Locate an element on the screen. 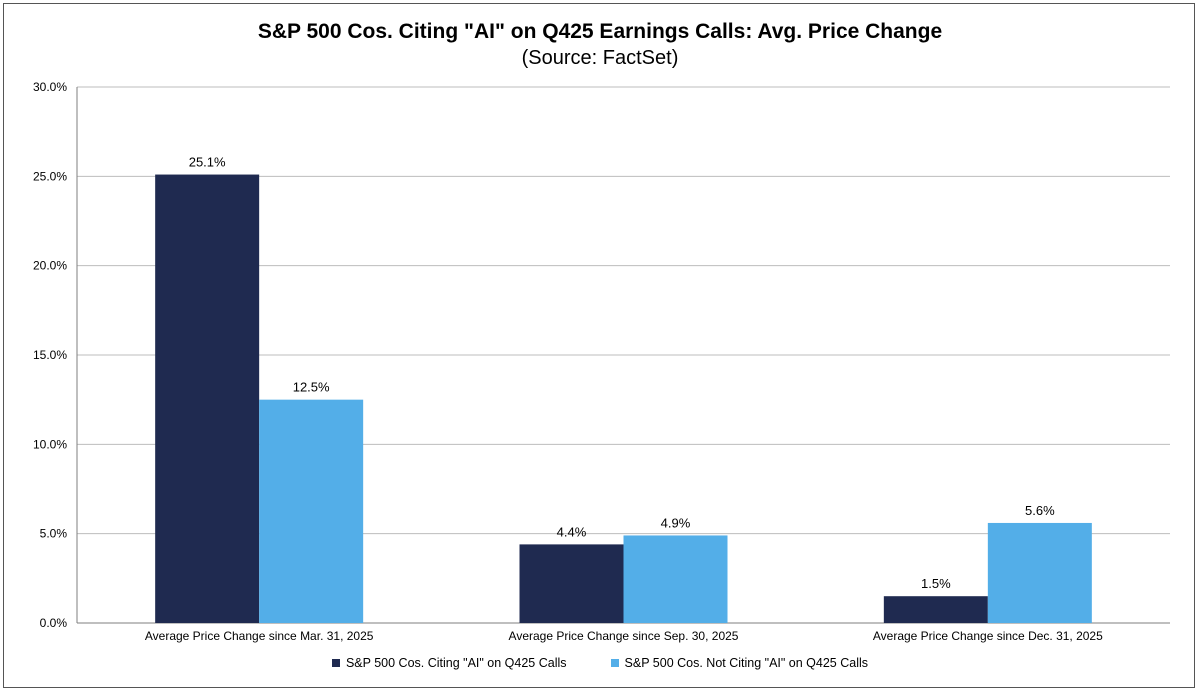  y-tick-label: 20.0% is located at coordinates (50, 266).